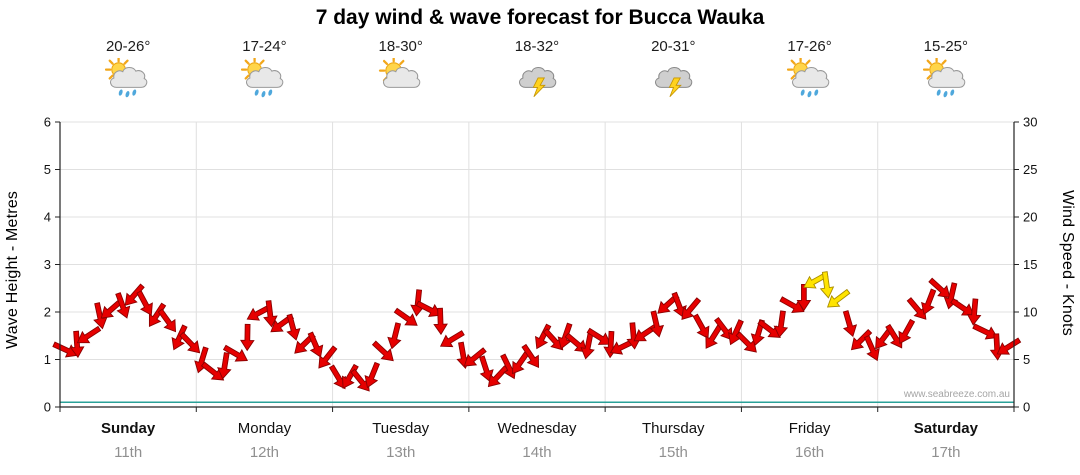 This screenshot has height=475, width=1080. Describe the element at coordinates (1030, 169) in the screenshot. I see `right-axis-tick-label: 25` at that location.